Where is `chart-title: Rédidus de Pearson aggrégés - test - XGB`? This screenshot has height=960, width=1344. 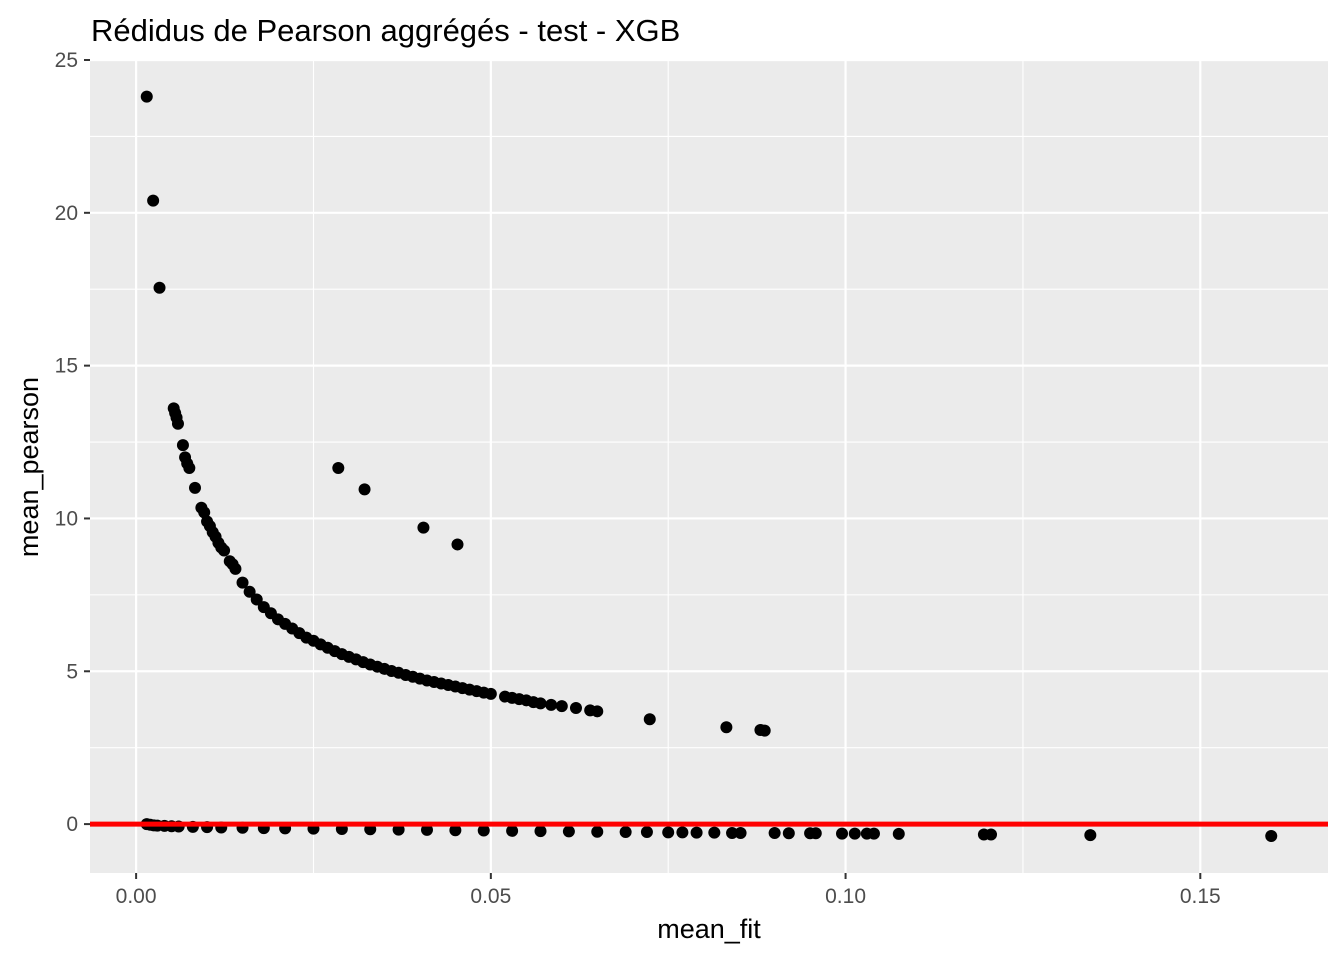 chart-title: Rédidus de Pearson aggrégés - test - XGB is located at coordinates (385, 30).